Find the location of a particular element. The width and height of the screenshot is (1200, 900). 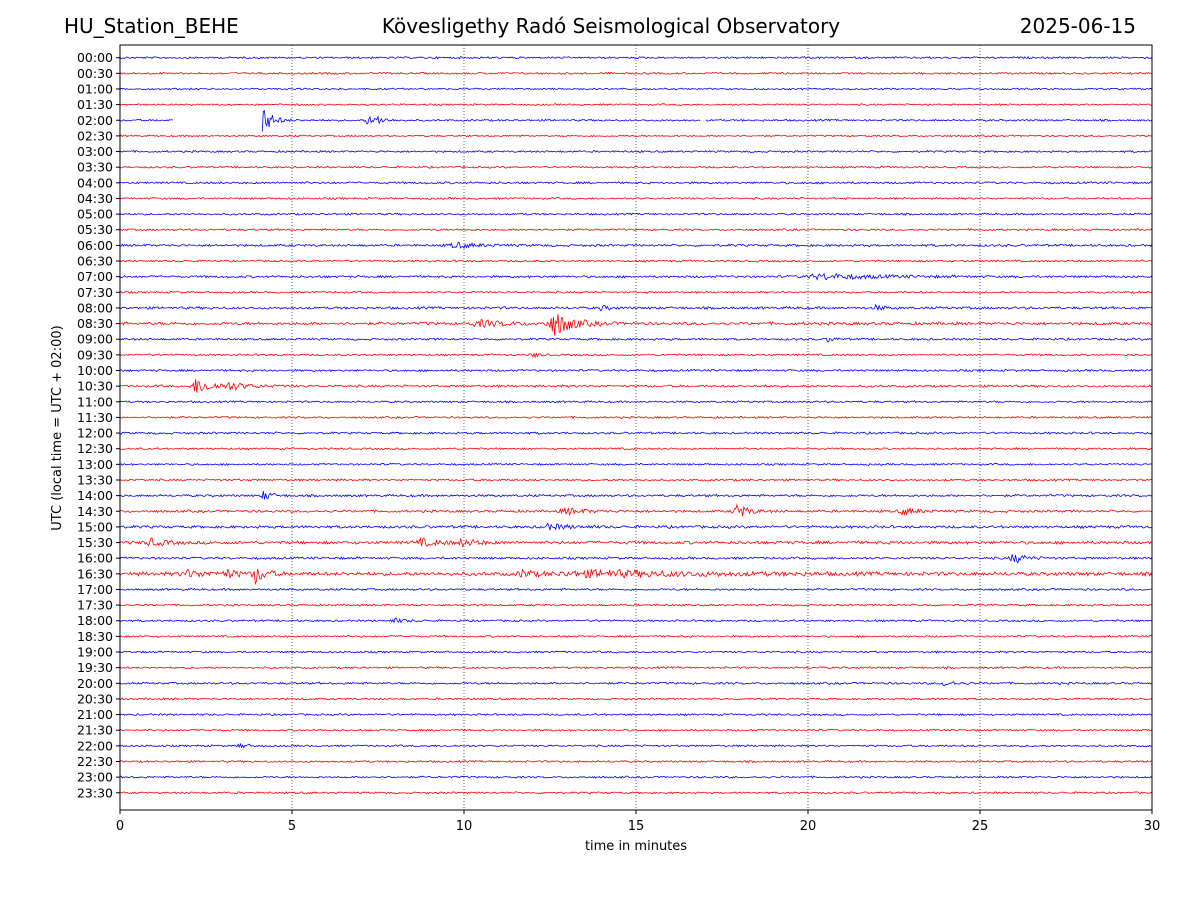

y-tick-label: 19:00 is located at coordinates (95, 652).